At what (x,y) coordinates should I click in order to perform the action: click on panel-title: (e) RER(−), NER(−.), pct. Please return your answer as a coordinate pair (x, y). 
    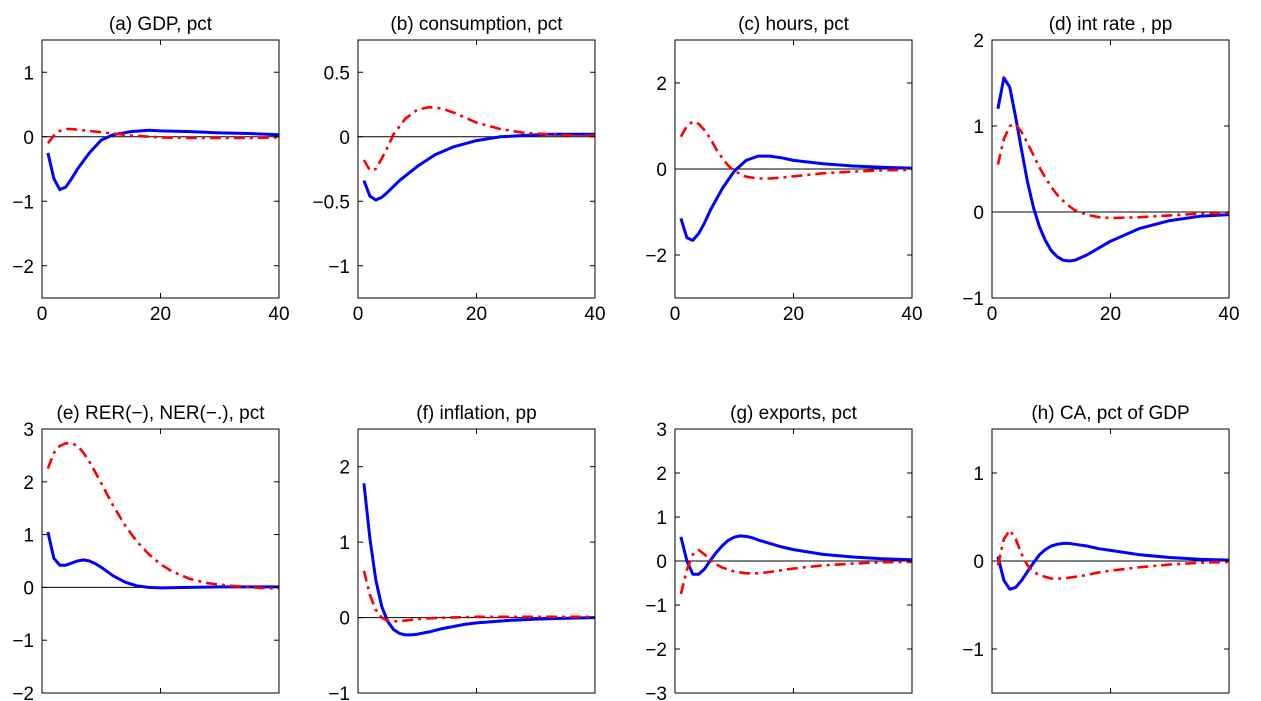
    Looking at the image, I should click on (161, 413).